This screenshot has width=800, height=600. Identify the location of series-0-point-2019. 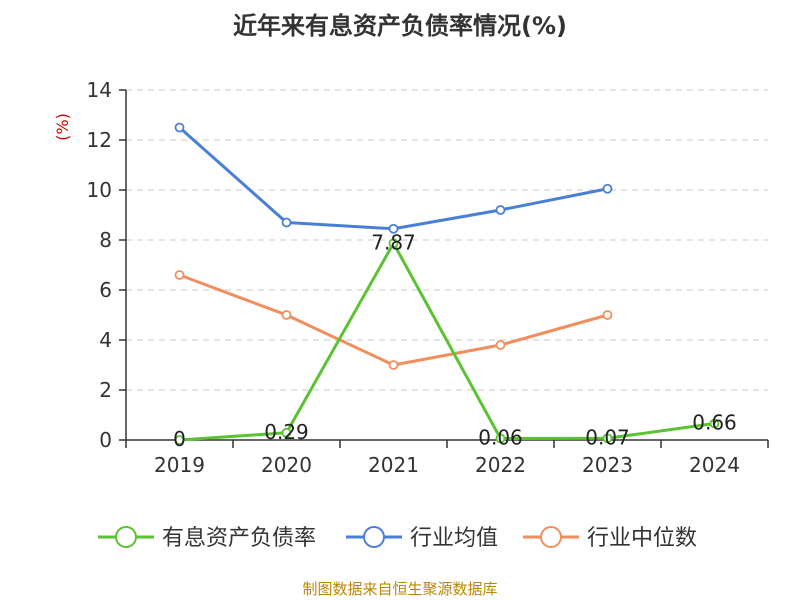
(179, 440).